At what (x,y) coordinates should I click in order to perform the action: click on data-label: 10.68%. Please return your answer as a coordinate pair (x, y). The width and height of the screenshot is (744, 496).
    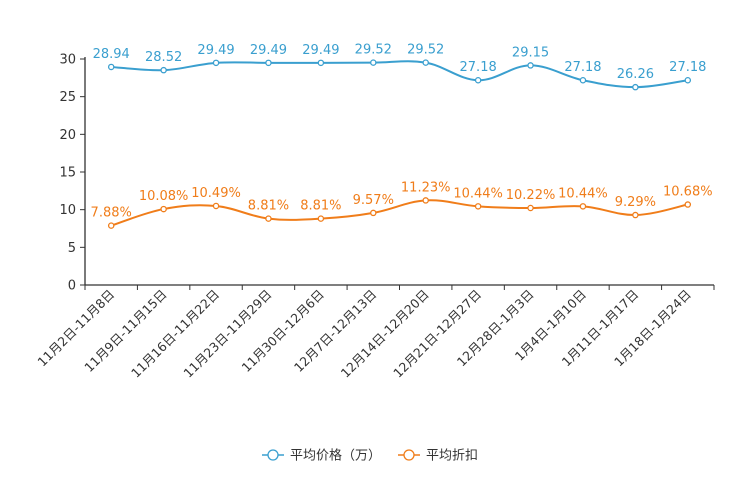
    Looking at the image, I should click on (688, 192).